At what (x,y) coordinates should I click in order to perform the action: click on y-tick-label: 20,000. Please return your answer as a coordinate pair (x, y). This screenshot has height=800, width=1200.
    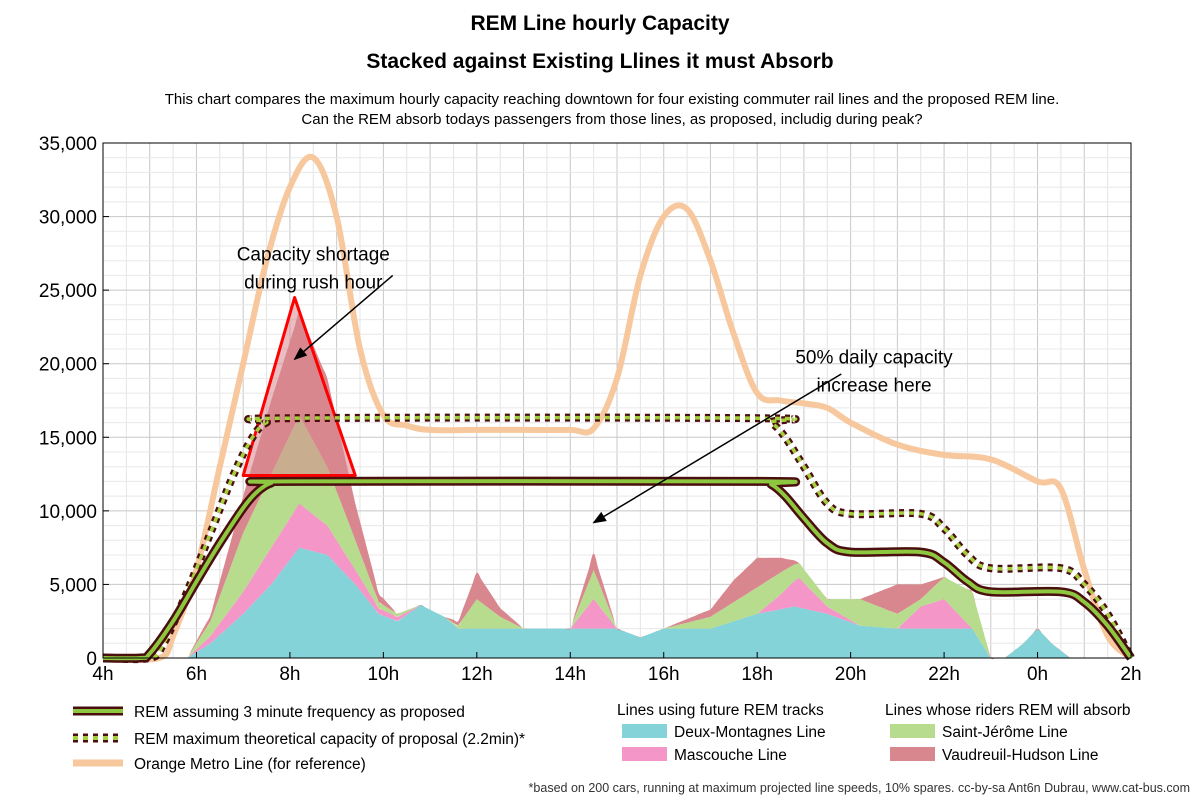
    Looking at the image, I should click on (68, 365).